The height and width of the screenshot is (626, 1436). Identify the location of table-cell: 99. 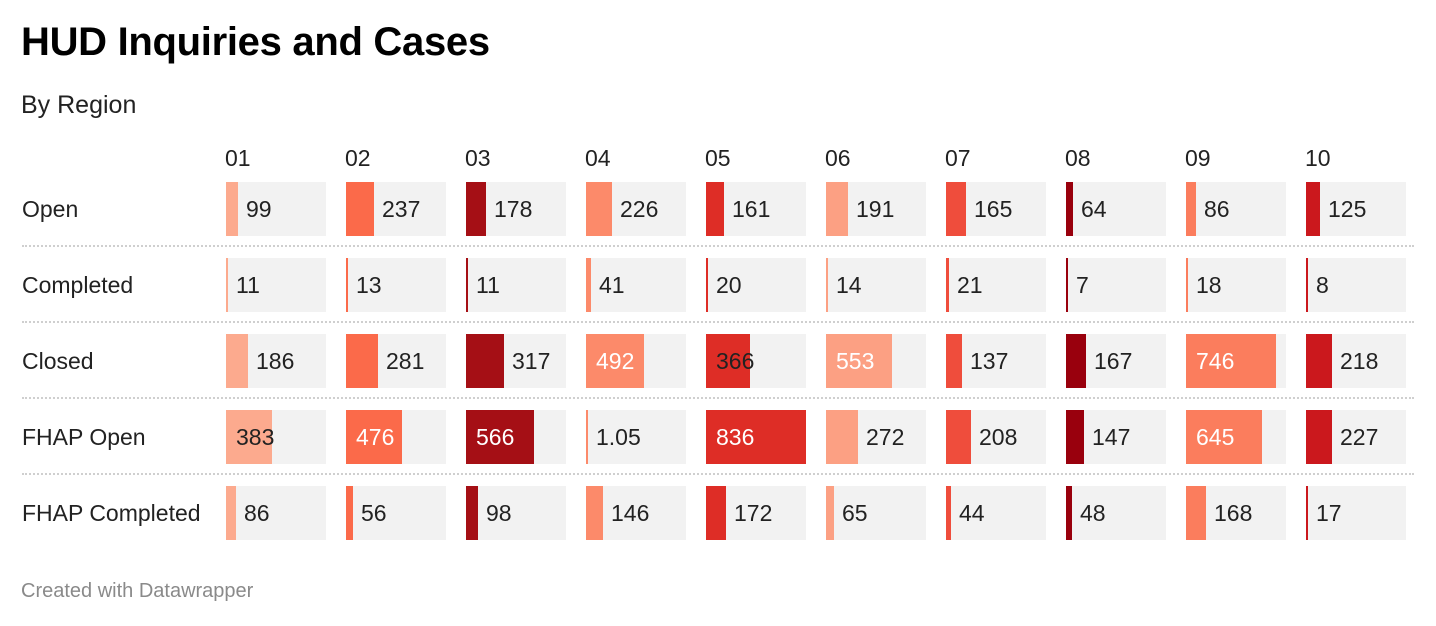
(276, 209).